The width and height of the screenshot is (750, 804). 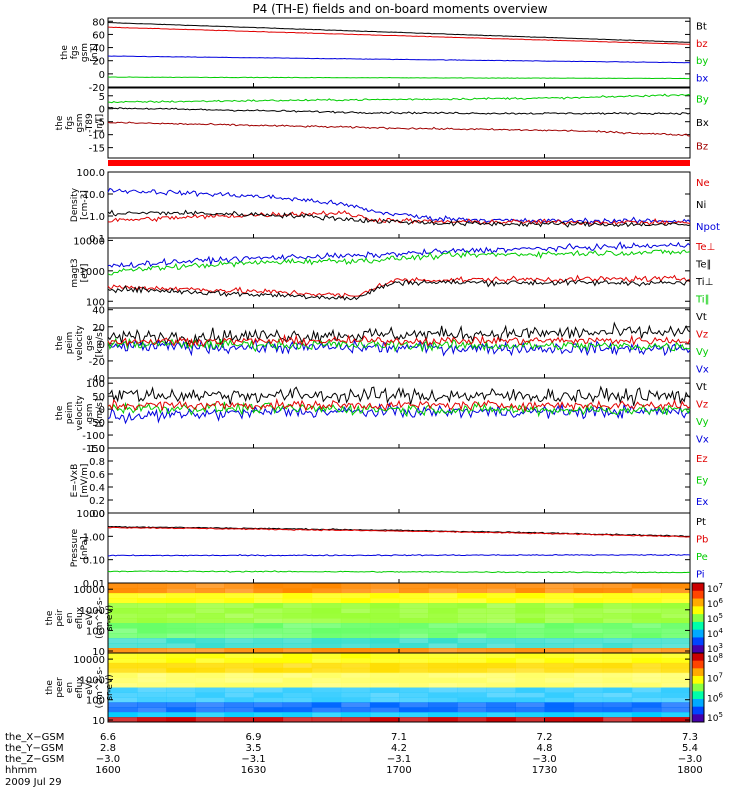 What do you see at coordinates (253, 759) in the screenshot?
I see `xaxis-value: −3.1` at bounding box center [253, 759].